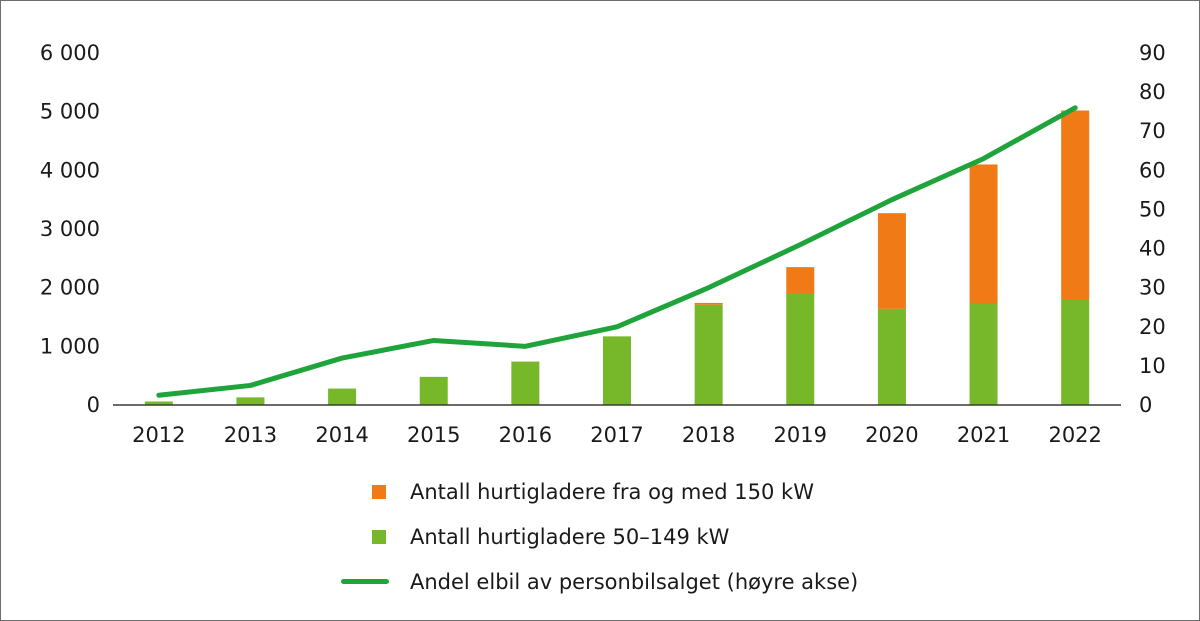 The height and width of the screenshot is (621, 1200). I want to click on y-right-tick-label: 50, so click(1152, 209).